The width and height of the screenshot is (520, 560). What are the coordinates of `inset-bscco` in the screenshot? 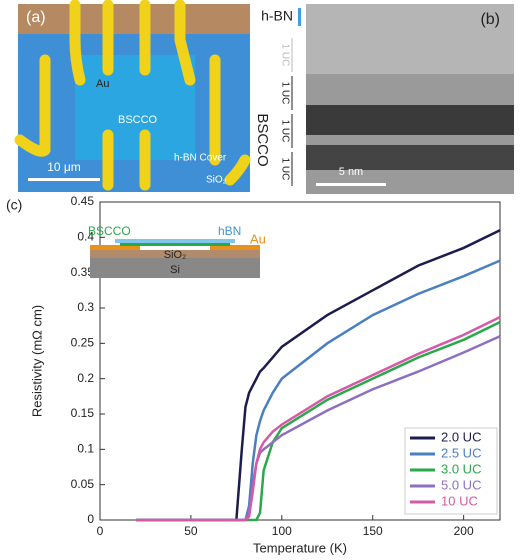 It's located at (175, 244).